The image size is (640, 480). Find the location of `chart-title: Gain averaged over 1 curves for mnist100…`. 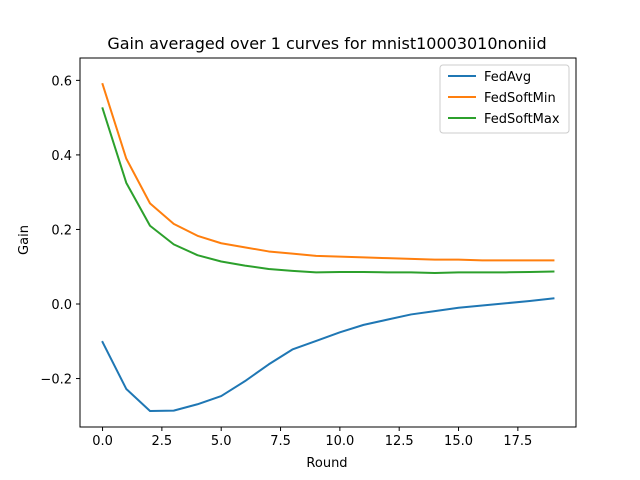

chart-title: Gain averaged over 1 curves for mnist100… is located at coordinates (326, 43).